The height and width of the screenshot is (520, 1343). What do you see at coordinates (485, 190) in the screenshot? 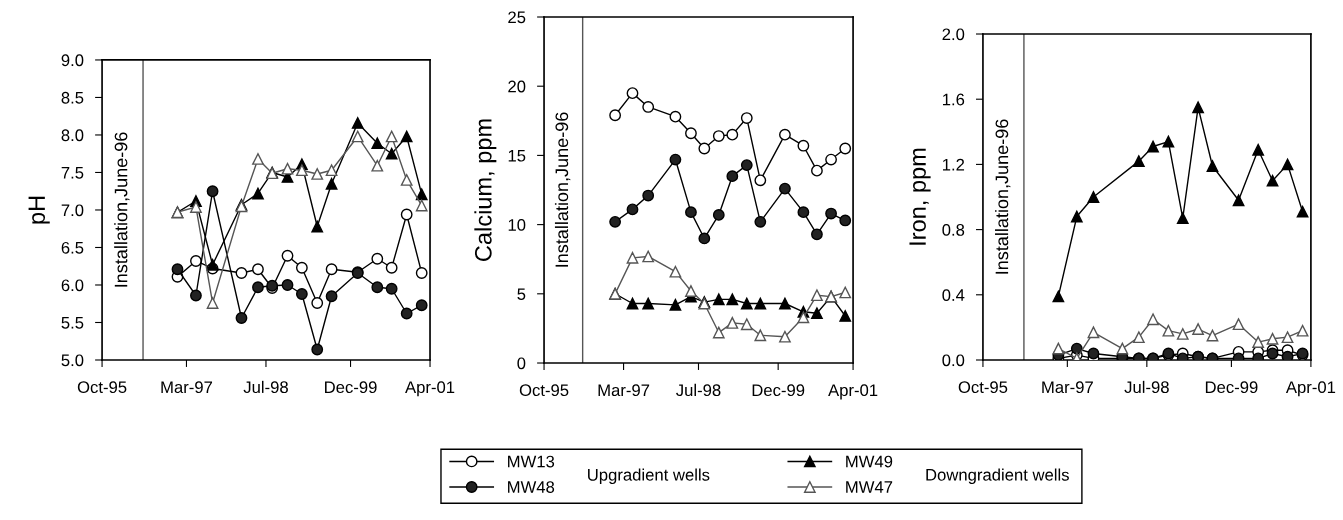
I see `y-axis-title: Calcium, ppm` at bounding box center [485, 190].